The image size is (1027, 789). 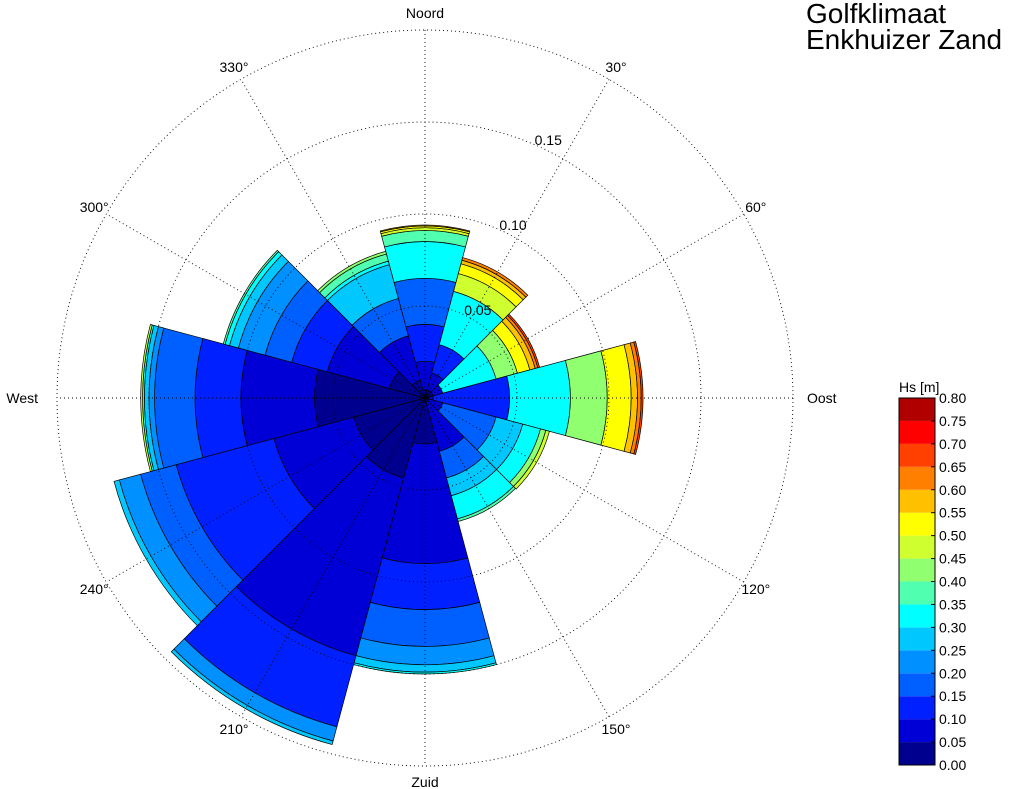 What do you see at coordinates (94, 207) in the screenshot?
I see `angle-tick-300: 300°` at bounding box center [94, 207].